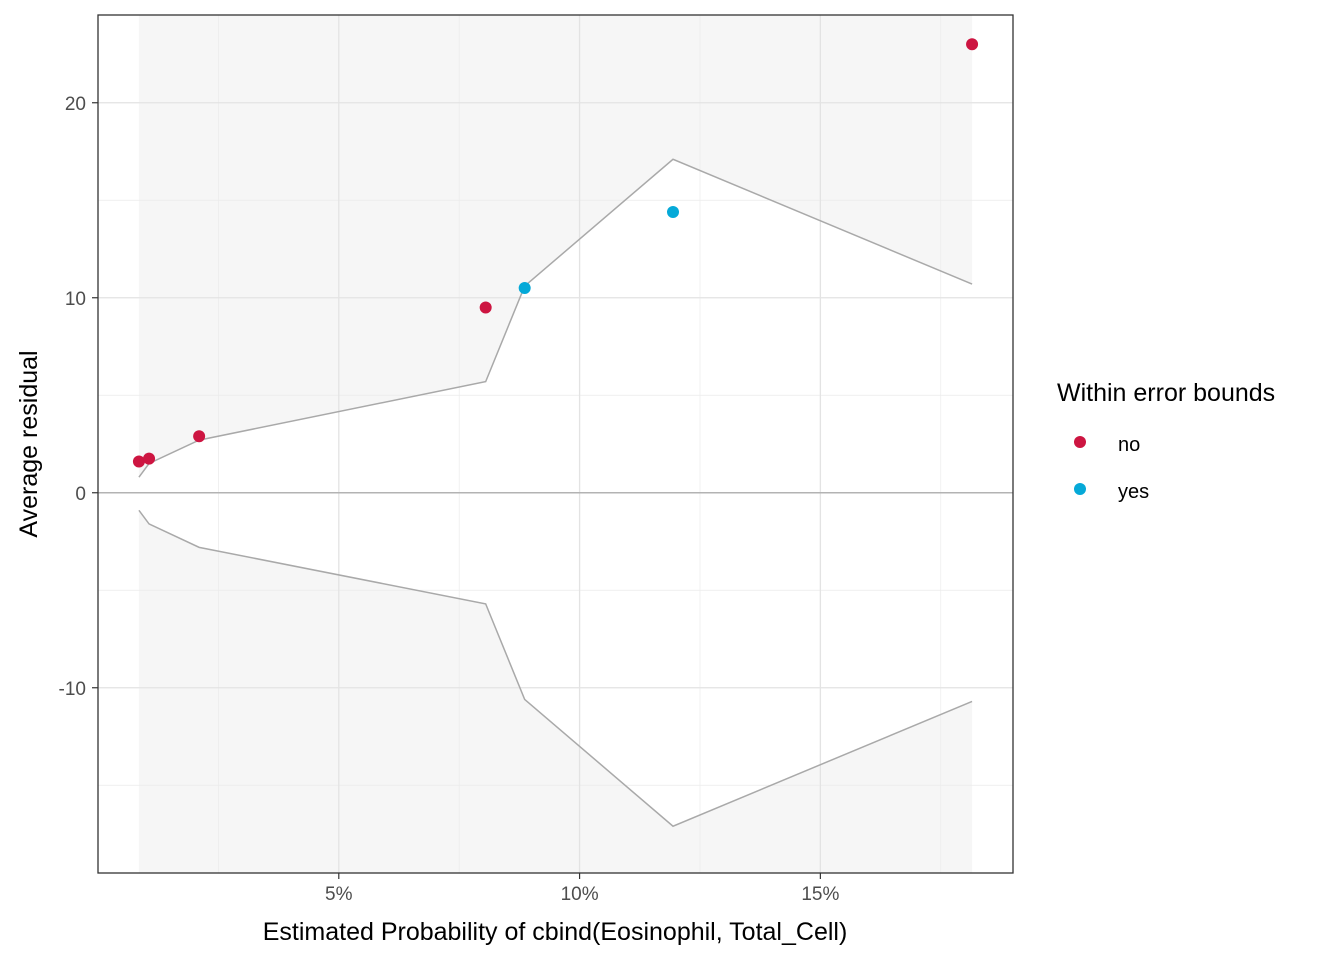 This screenshot has height=965, width=1344. Describe the element at coordinates (75, 299) in the screenshot. I see `y-tick-label: 10` at that location.